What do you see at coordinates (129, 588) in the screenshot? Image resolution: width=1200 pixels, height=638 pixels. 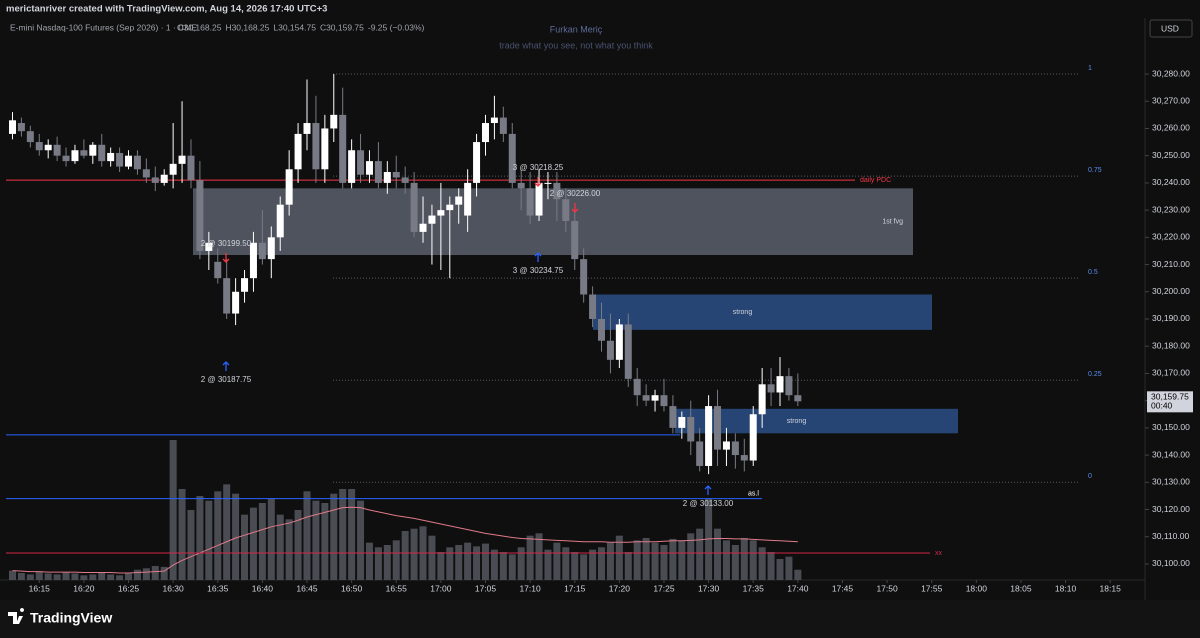 I see `x-tick-label: 16:25` at bounding box center [129, 588].